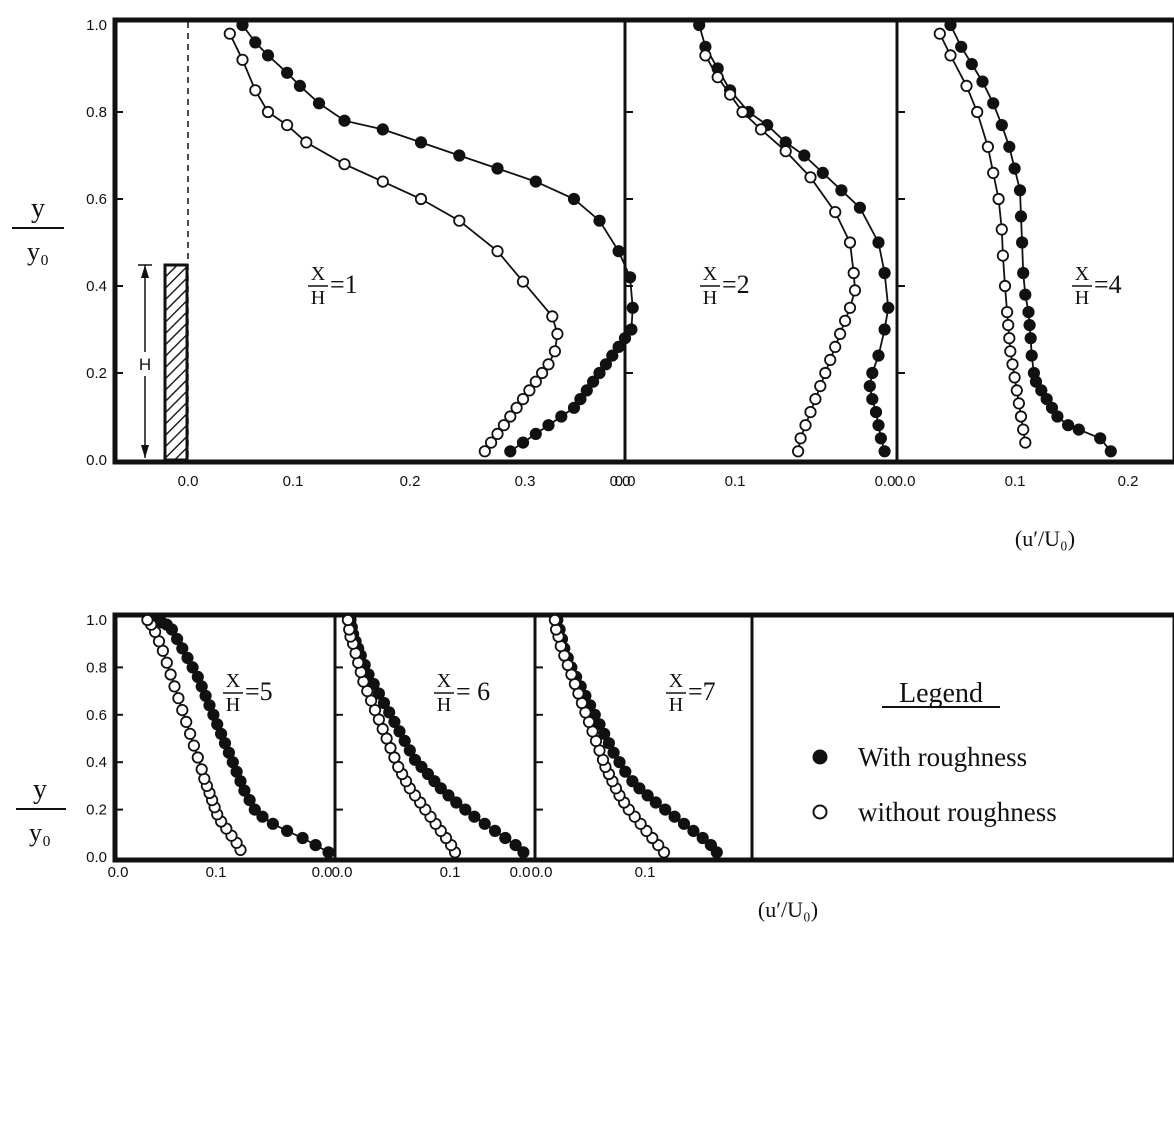  What do you see at coordinates (788, 909) in the screenshot?
I see `bottom-x-axis-title: (u′/U₀)` at bounding box center [788, 909].